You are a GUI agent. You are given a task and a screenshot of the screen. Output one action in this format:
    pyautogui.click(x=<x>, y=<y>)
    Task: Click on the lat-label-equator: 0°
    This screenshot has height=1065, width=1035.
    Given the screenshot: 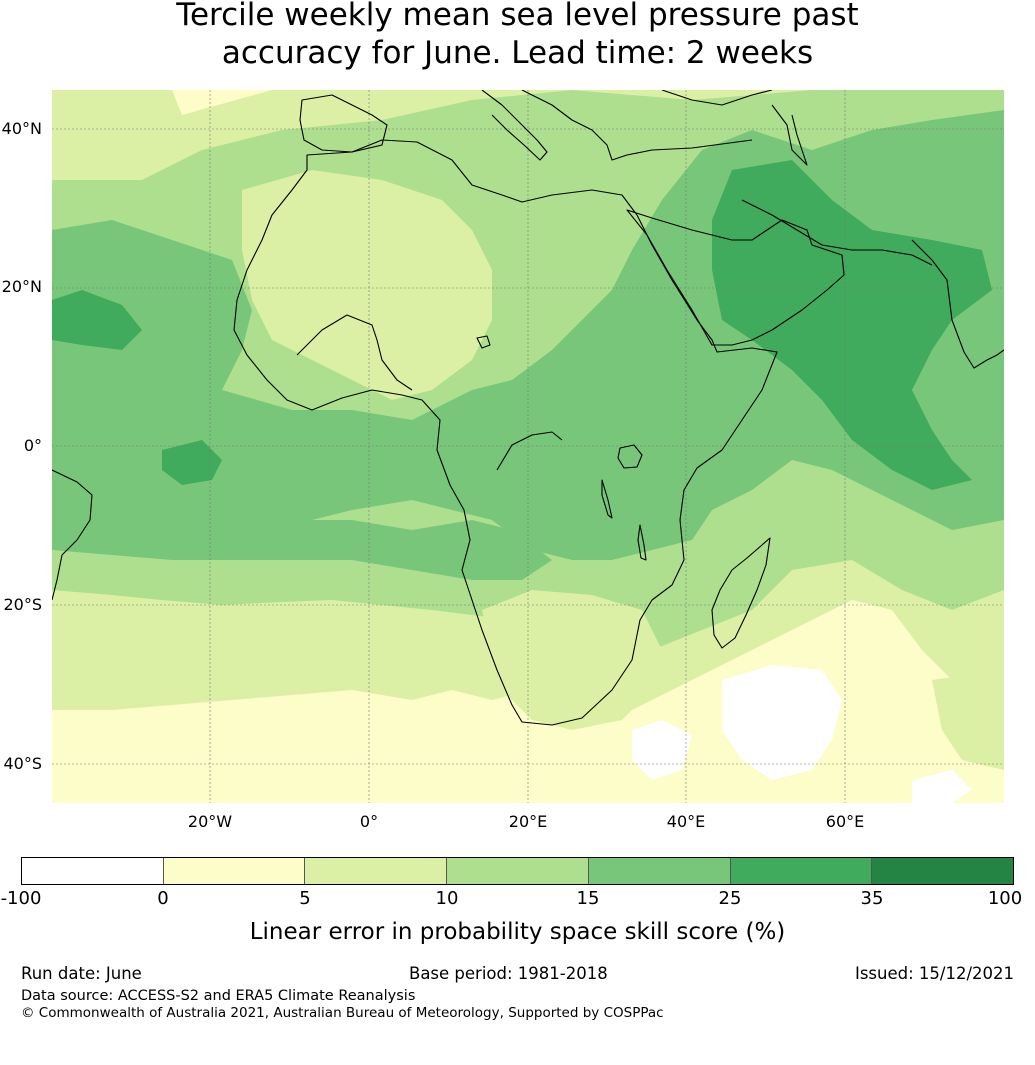 What is the action you would take?
    pyautogui.click(x=32, y=445)
    